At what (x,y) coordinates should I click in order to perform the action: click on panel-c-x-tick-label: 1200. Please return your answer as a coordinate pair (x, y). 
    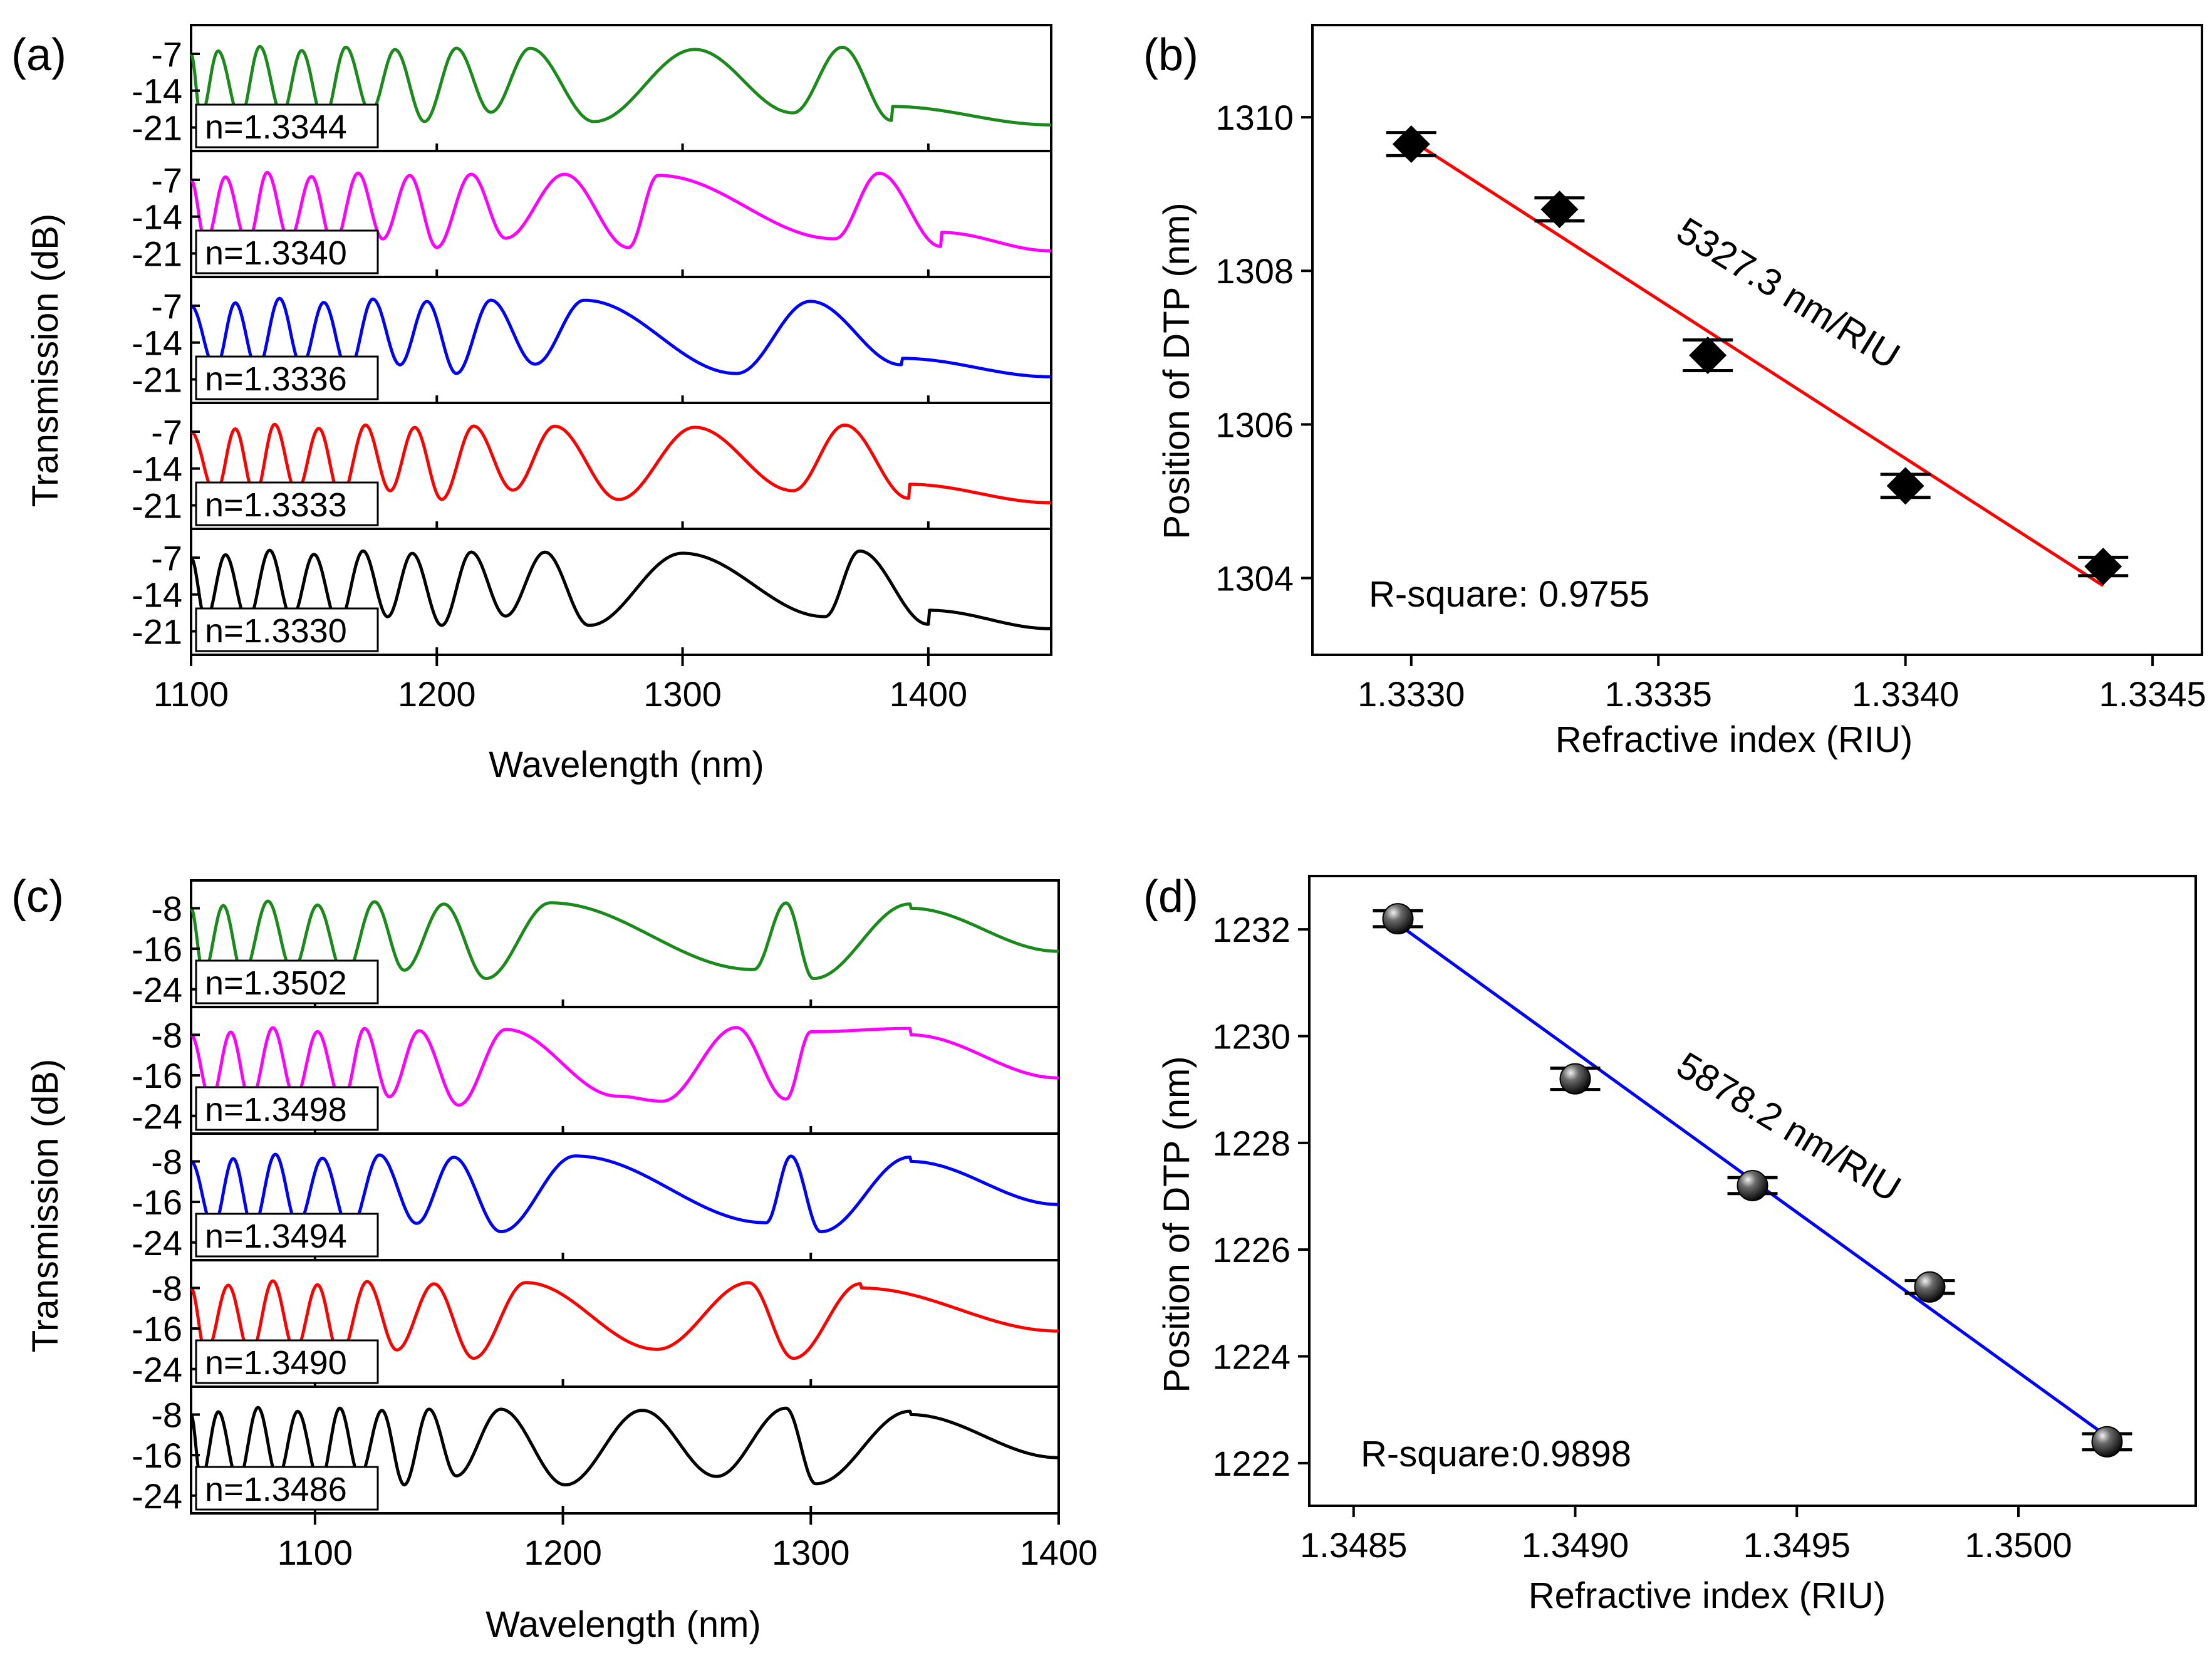
    Looking at the image, I should click on (563, 1552).